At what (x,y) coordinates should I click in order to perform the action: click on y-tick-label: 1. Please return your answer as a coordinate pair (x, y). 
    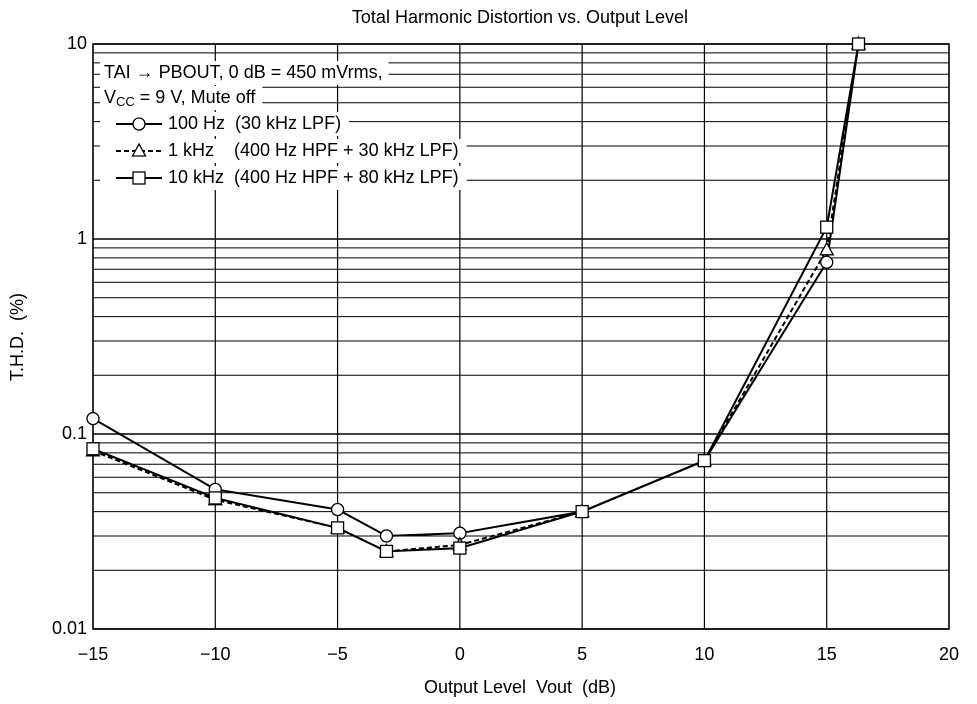
    Looking at the image, I should click on (82, 238).